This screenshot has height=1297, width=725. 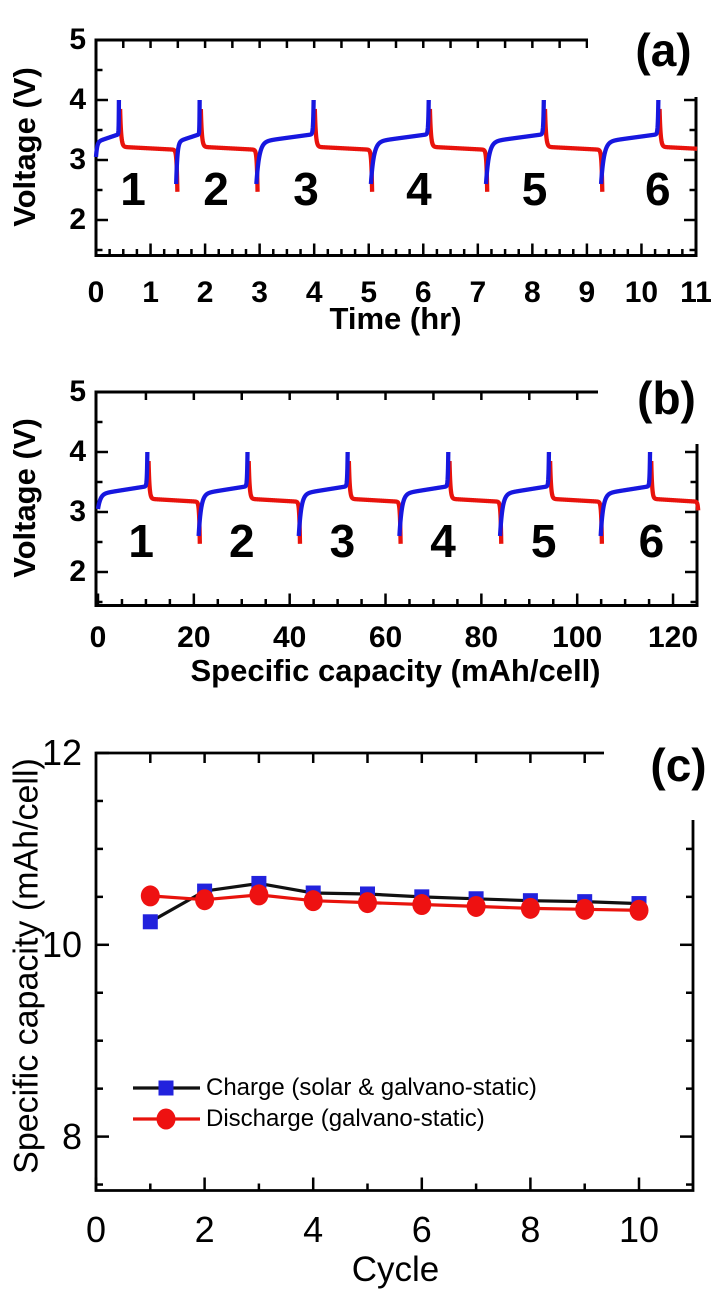 What do you see at coordinates (478, 292) in the screenshot?
I see `x-tick-label: 7` at bounding box center [478, 292].